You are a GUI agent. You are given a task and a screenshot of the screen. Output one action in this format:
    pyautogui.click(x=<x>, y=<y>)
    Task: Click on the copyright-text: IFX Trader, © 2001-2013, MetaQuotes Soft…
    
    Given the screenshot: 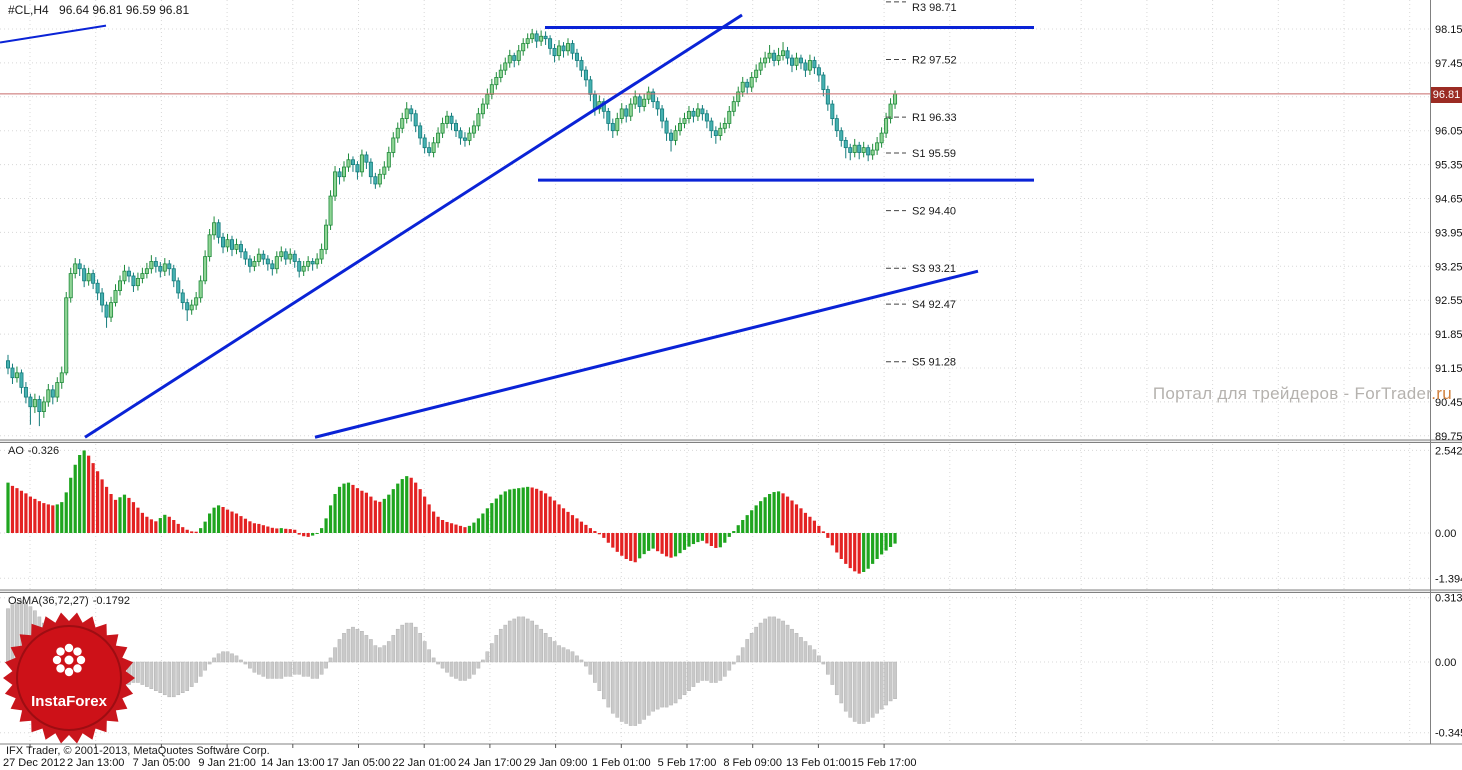 What is the action you would take?
    pyautogui.click(x=138, y=751)
    